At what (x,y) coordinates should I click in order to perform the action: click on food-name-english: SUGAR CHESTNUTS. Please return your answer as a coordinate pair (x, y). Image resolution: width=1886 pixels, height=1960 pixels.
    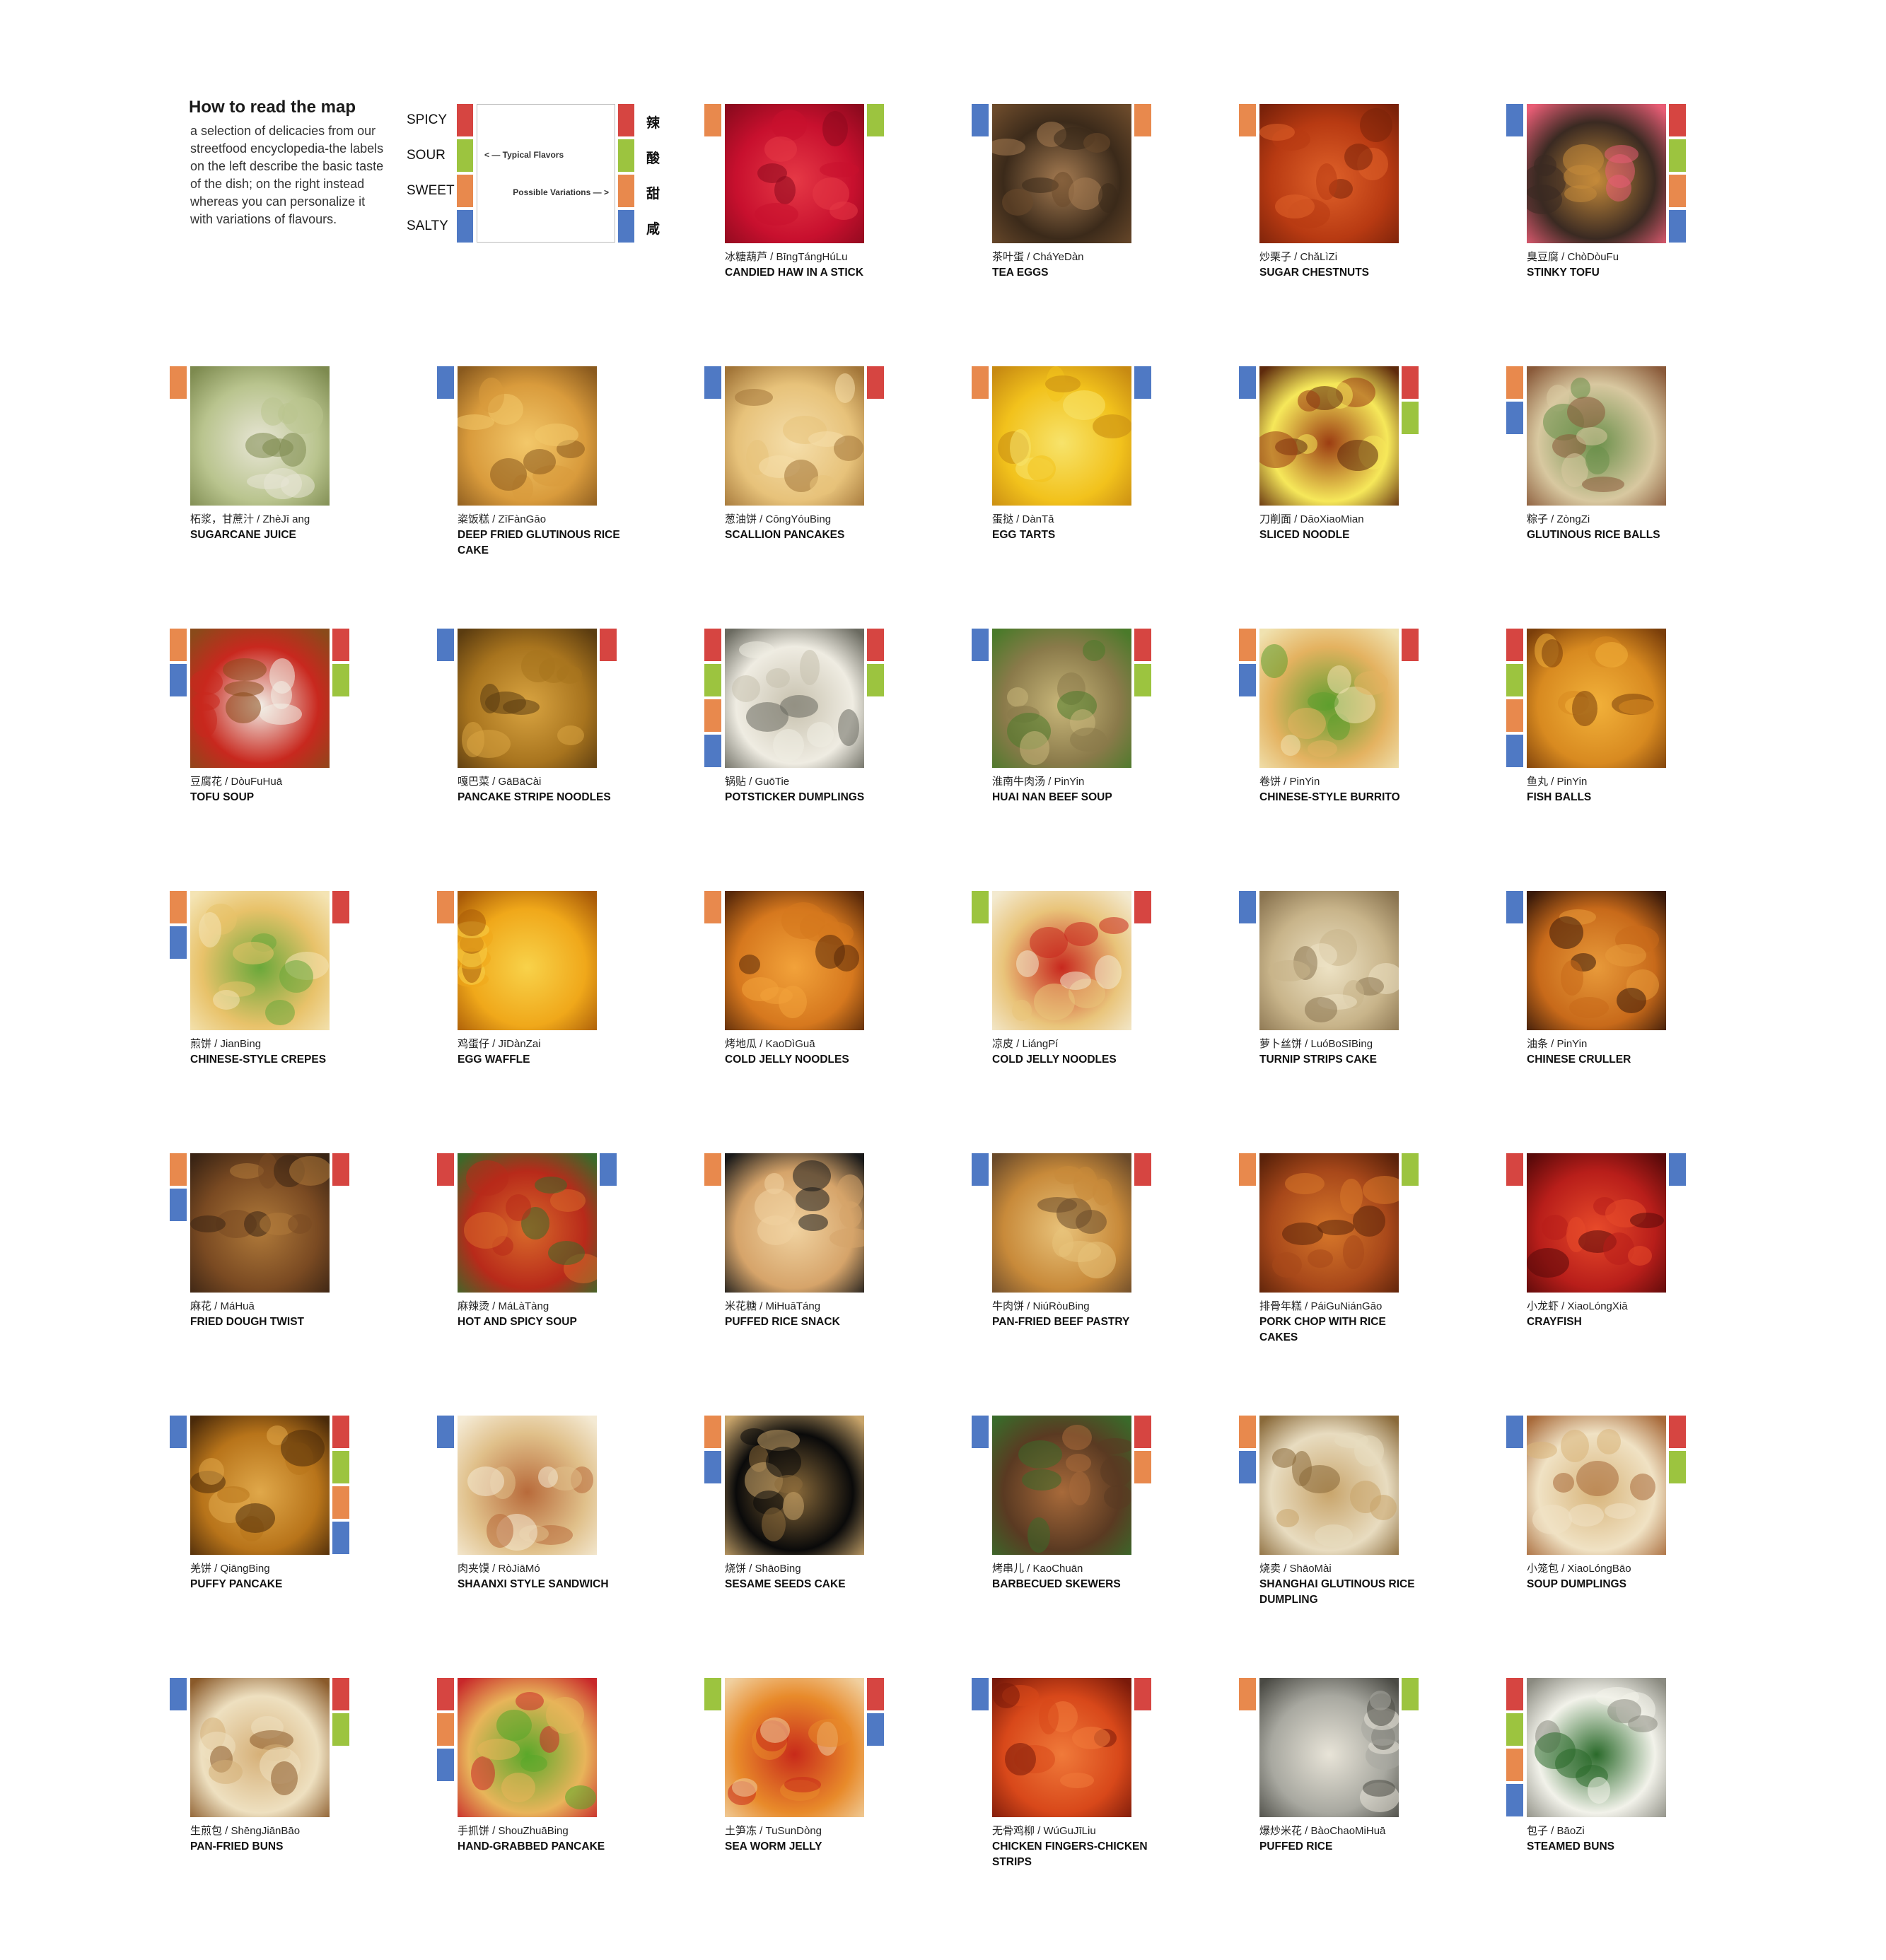
    Looking at the image, I should click on (1314, 273).